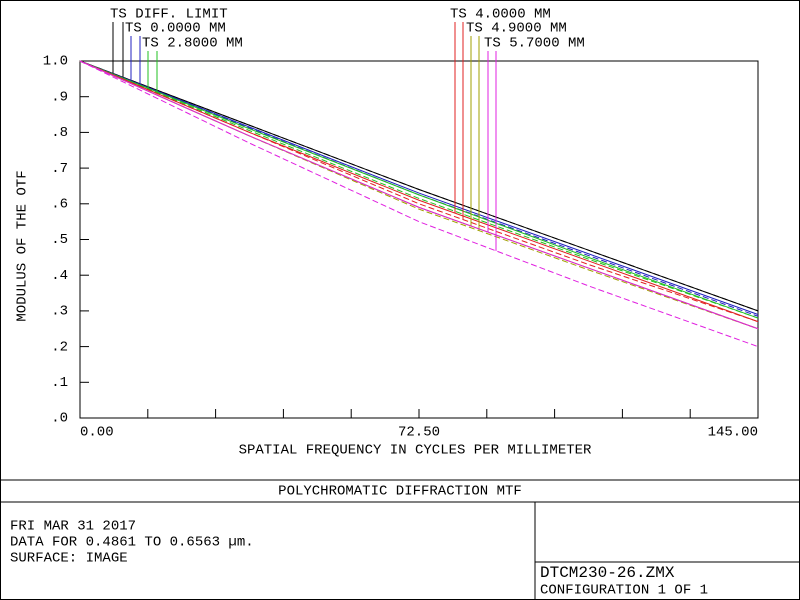  I want to click on y-tick-label: .3, so click(59, 312).